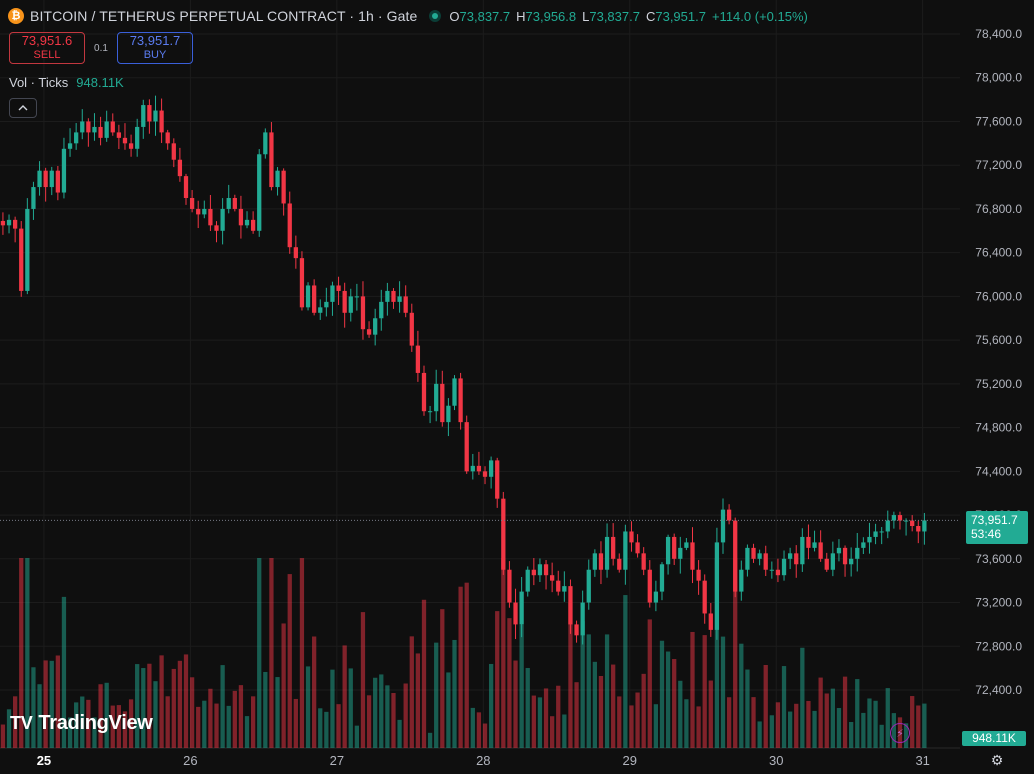  Describe the element at coordinates (483, 760) in the screenshot. I see `x-tick-label: 28` at that location.